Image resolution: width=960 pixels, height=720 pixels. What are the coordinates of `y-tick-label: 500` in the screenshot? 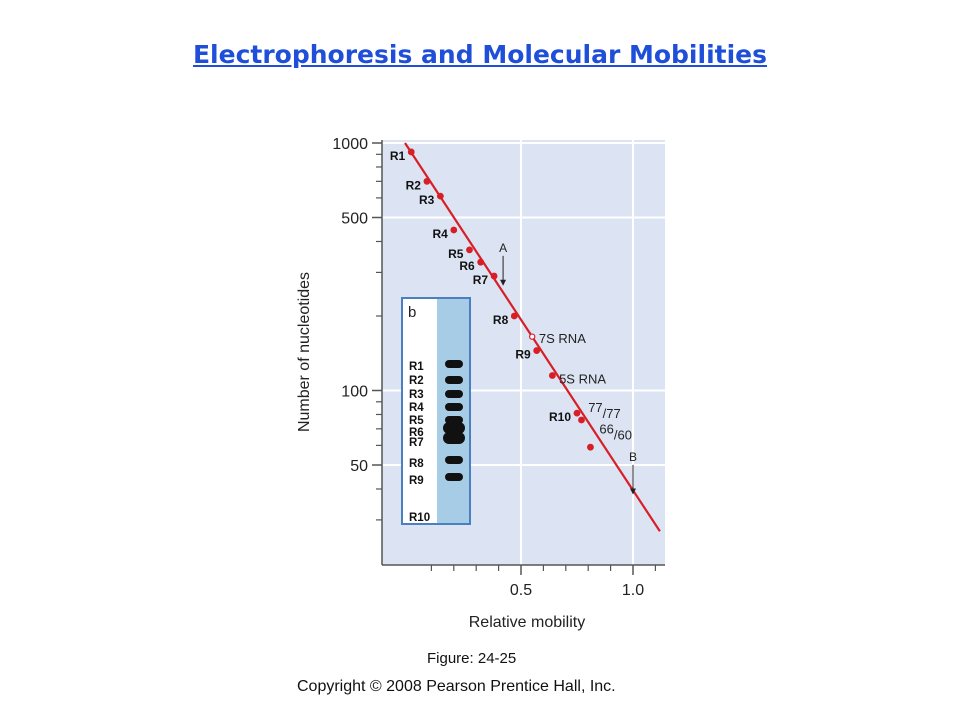 It's located at (354, 219).